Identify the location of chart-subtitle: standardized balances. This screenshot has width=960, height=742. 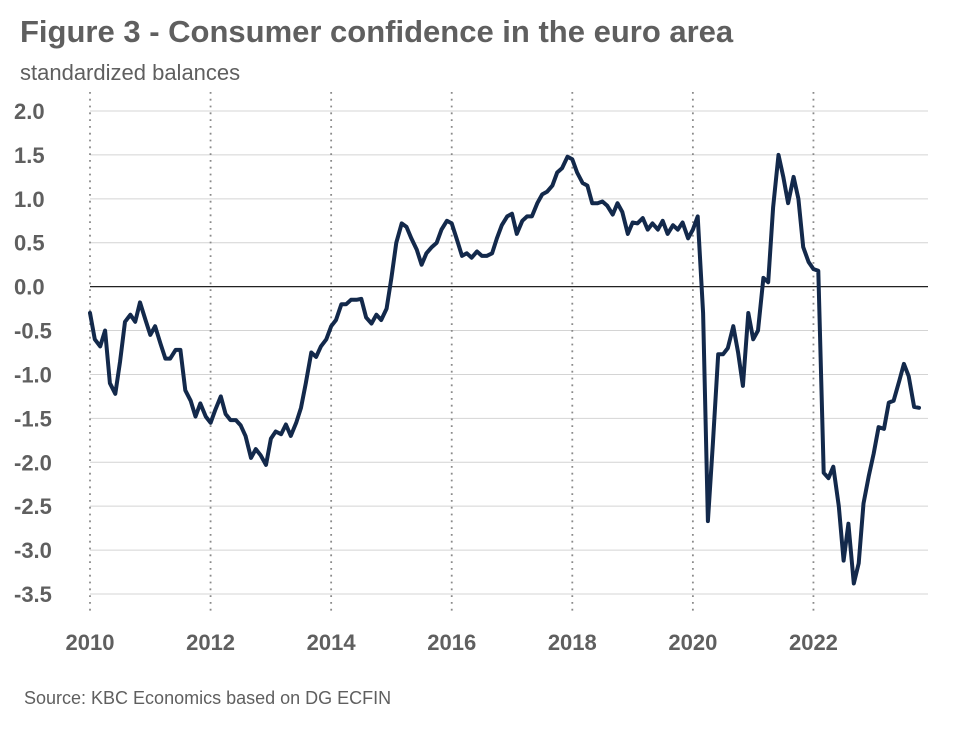
(130, 72).